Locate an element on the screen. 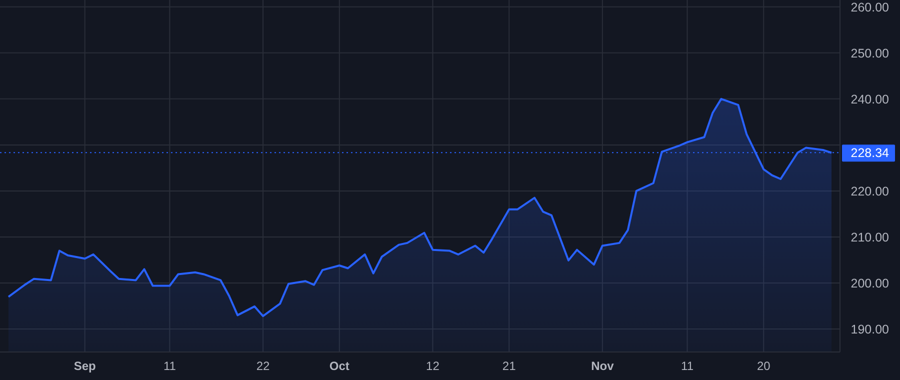 Image resolution: width=900 pixels, height=380 pixels. x-tick-label: Nov is located at coordinates (602, 366).